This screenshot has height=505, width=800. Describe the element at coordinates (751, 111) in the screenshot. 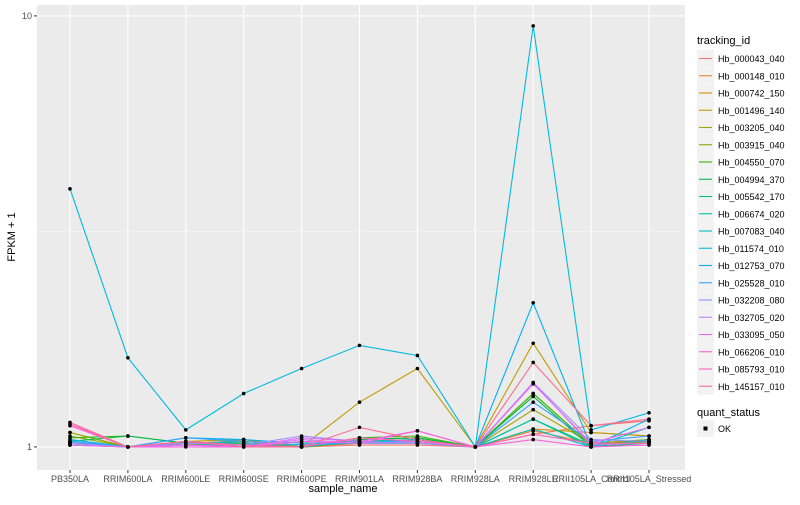

I see `legend-label: Hb_001496_140` at that location.